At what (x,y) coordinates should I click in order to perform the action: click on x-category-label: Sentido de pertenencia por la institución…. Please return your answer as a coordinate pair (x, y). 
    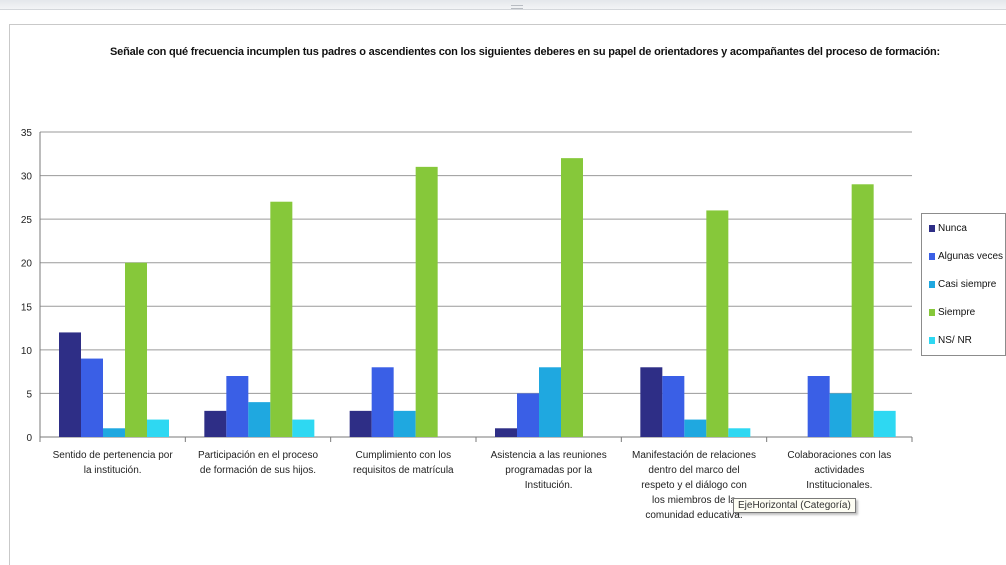
    Looking at the image, I should click on (113, 463).